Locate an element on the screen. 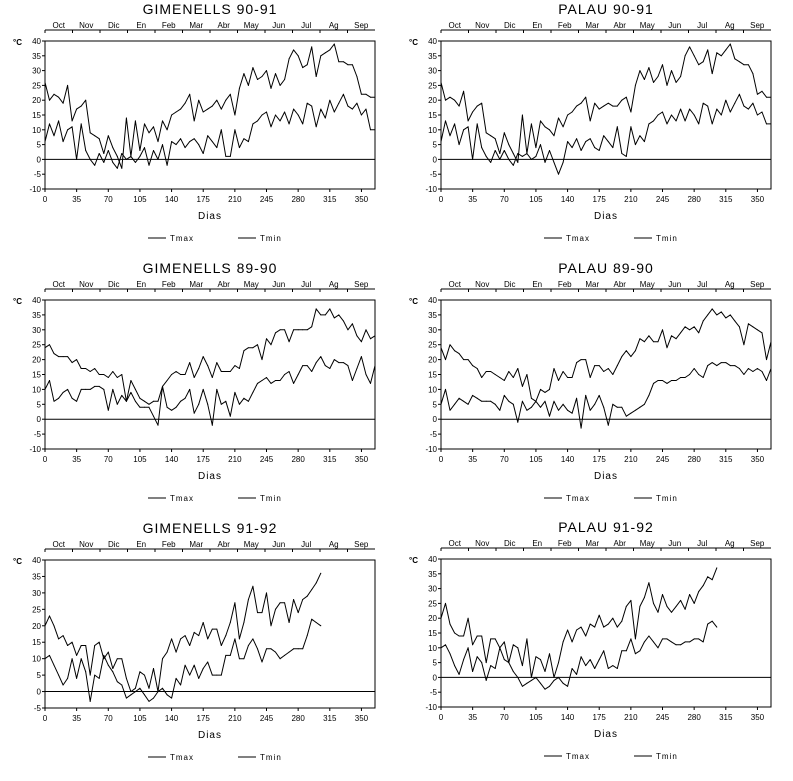 Image resolution: width=793 pixels, height=781 pixels. x-tick-label: 175 is located at coordinates (600, 199).